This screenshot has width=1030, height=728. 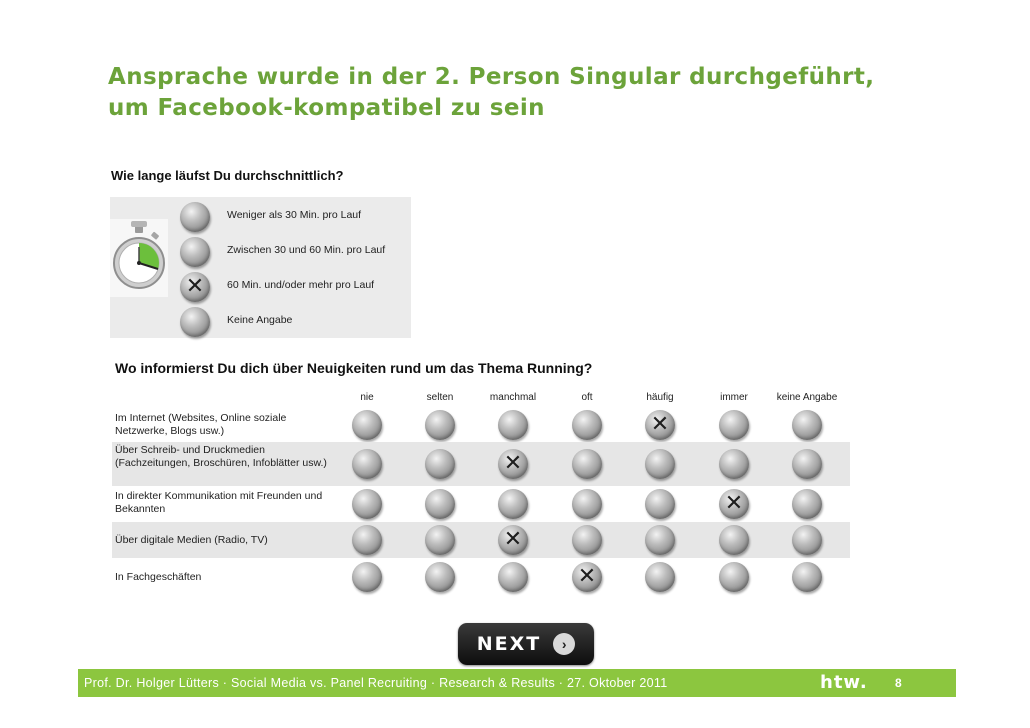 What do you see at coordinates (191, 540) in the screenshot?
I see `row-label: Über digitale Medien (Radio, TV)` at bounding box center [191, 540].